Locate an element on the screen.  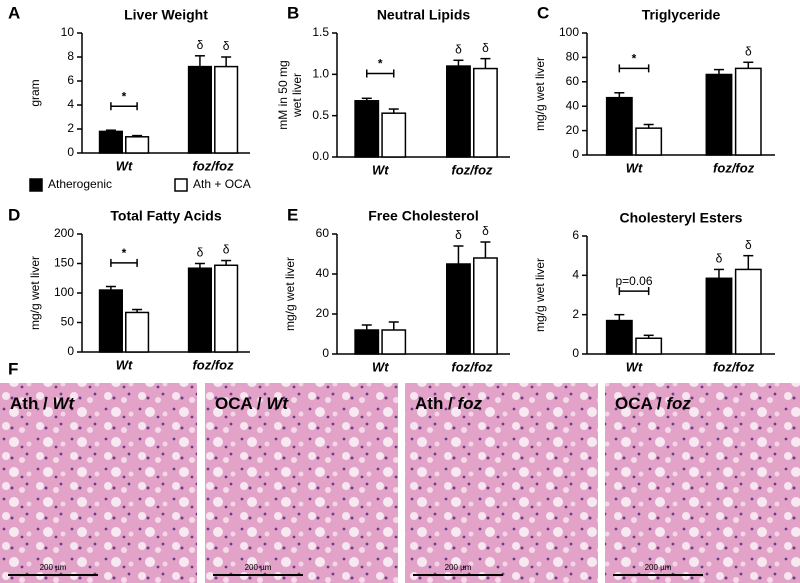
legend-label: Ath + OCA is located at coordinates (222, 184).